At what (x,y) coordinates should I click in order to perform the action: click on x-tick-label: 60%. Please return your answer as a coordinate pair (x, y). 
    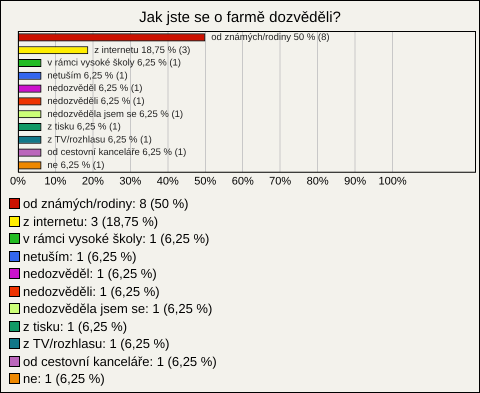
    Looking at the image, I should click on (243, 181).